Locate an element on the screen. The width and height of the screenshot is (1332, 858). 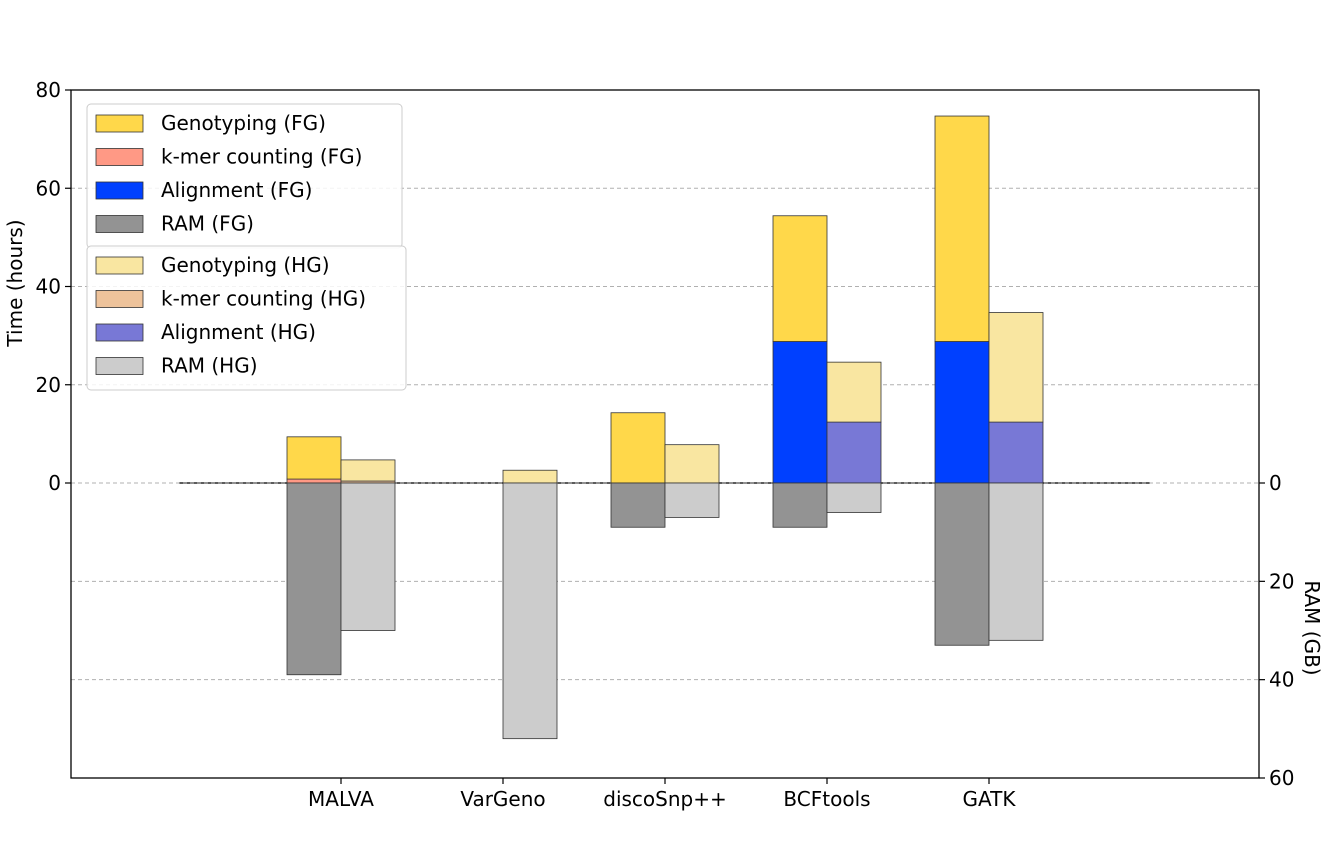
bar-genotyping-fg-malva is located at coordinates (314, 458).